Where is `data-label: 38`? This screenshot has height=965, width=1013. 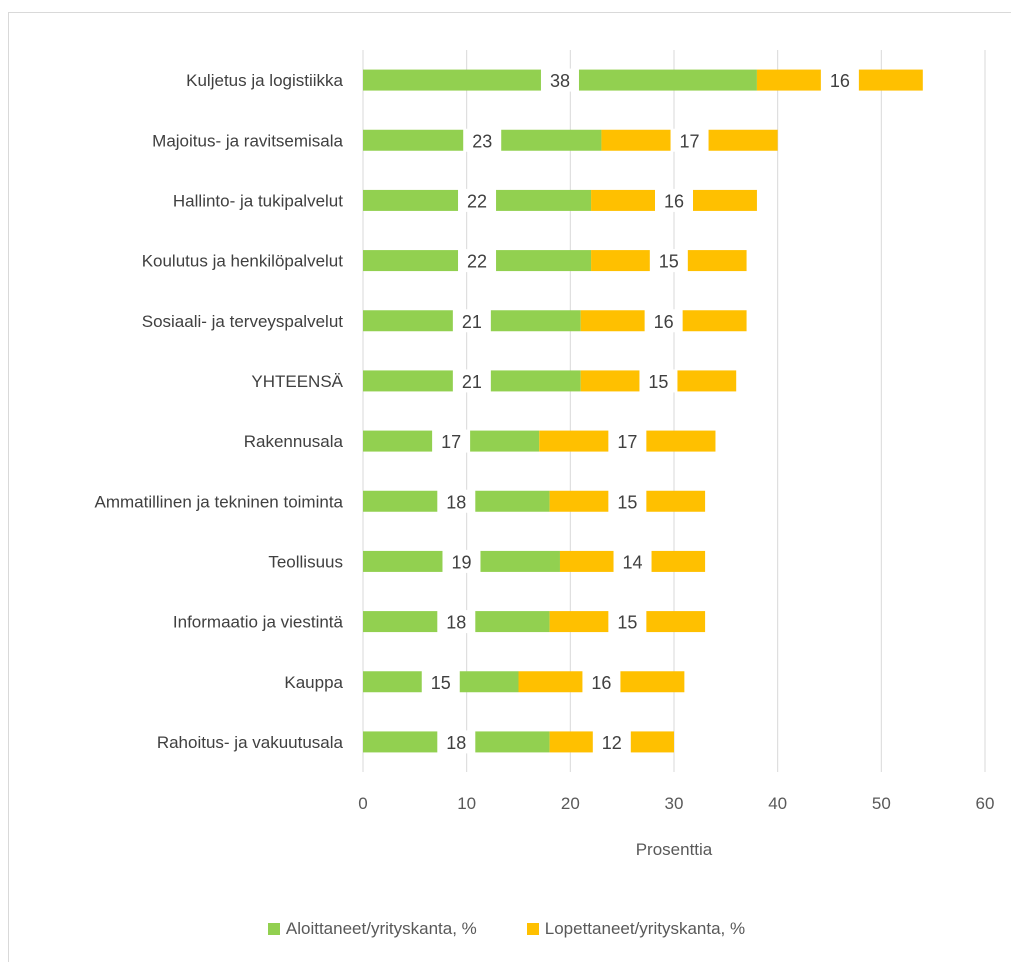 data-label: 38 is located at coordinates (560, 81).